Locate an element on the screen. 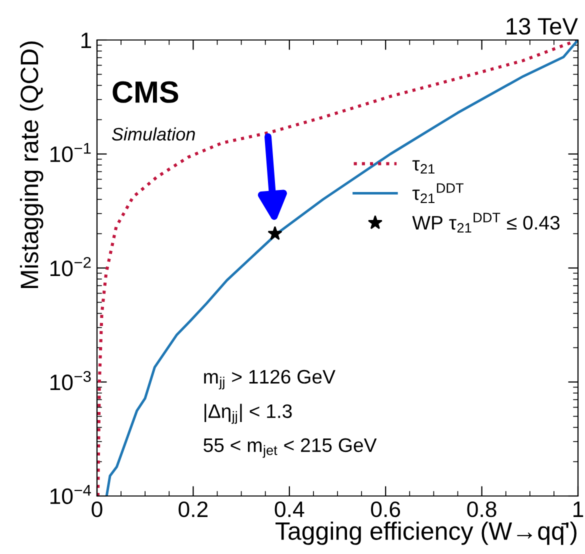 The image size is (585, 554). y-tick-label: 10$^{−3}$ is located at coordinates (70, 380).